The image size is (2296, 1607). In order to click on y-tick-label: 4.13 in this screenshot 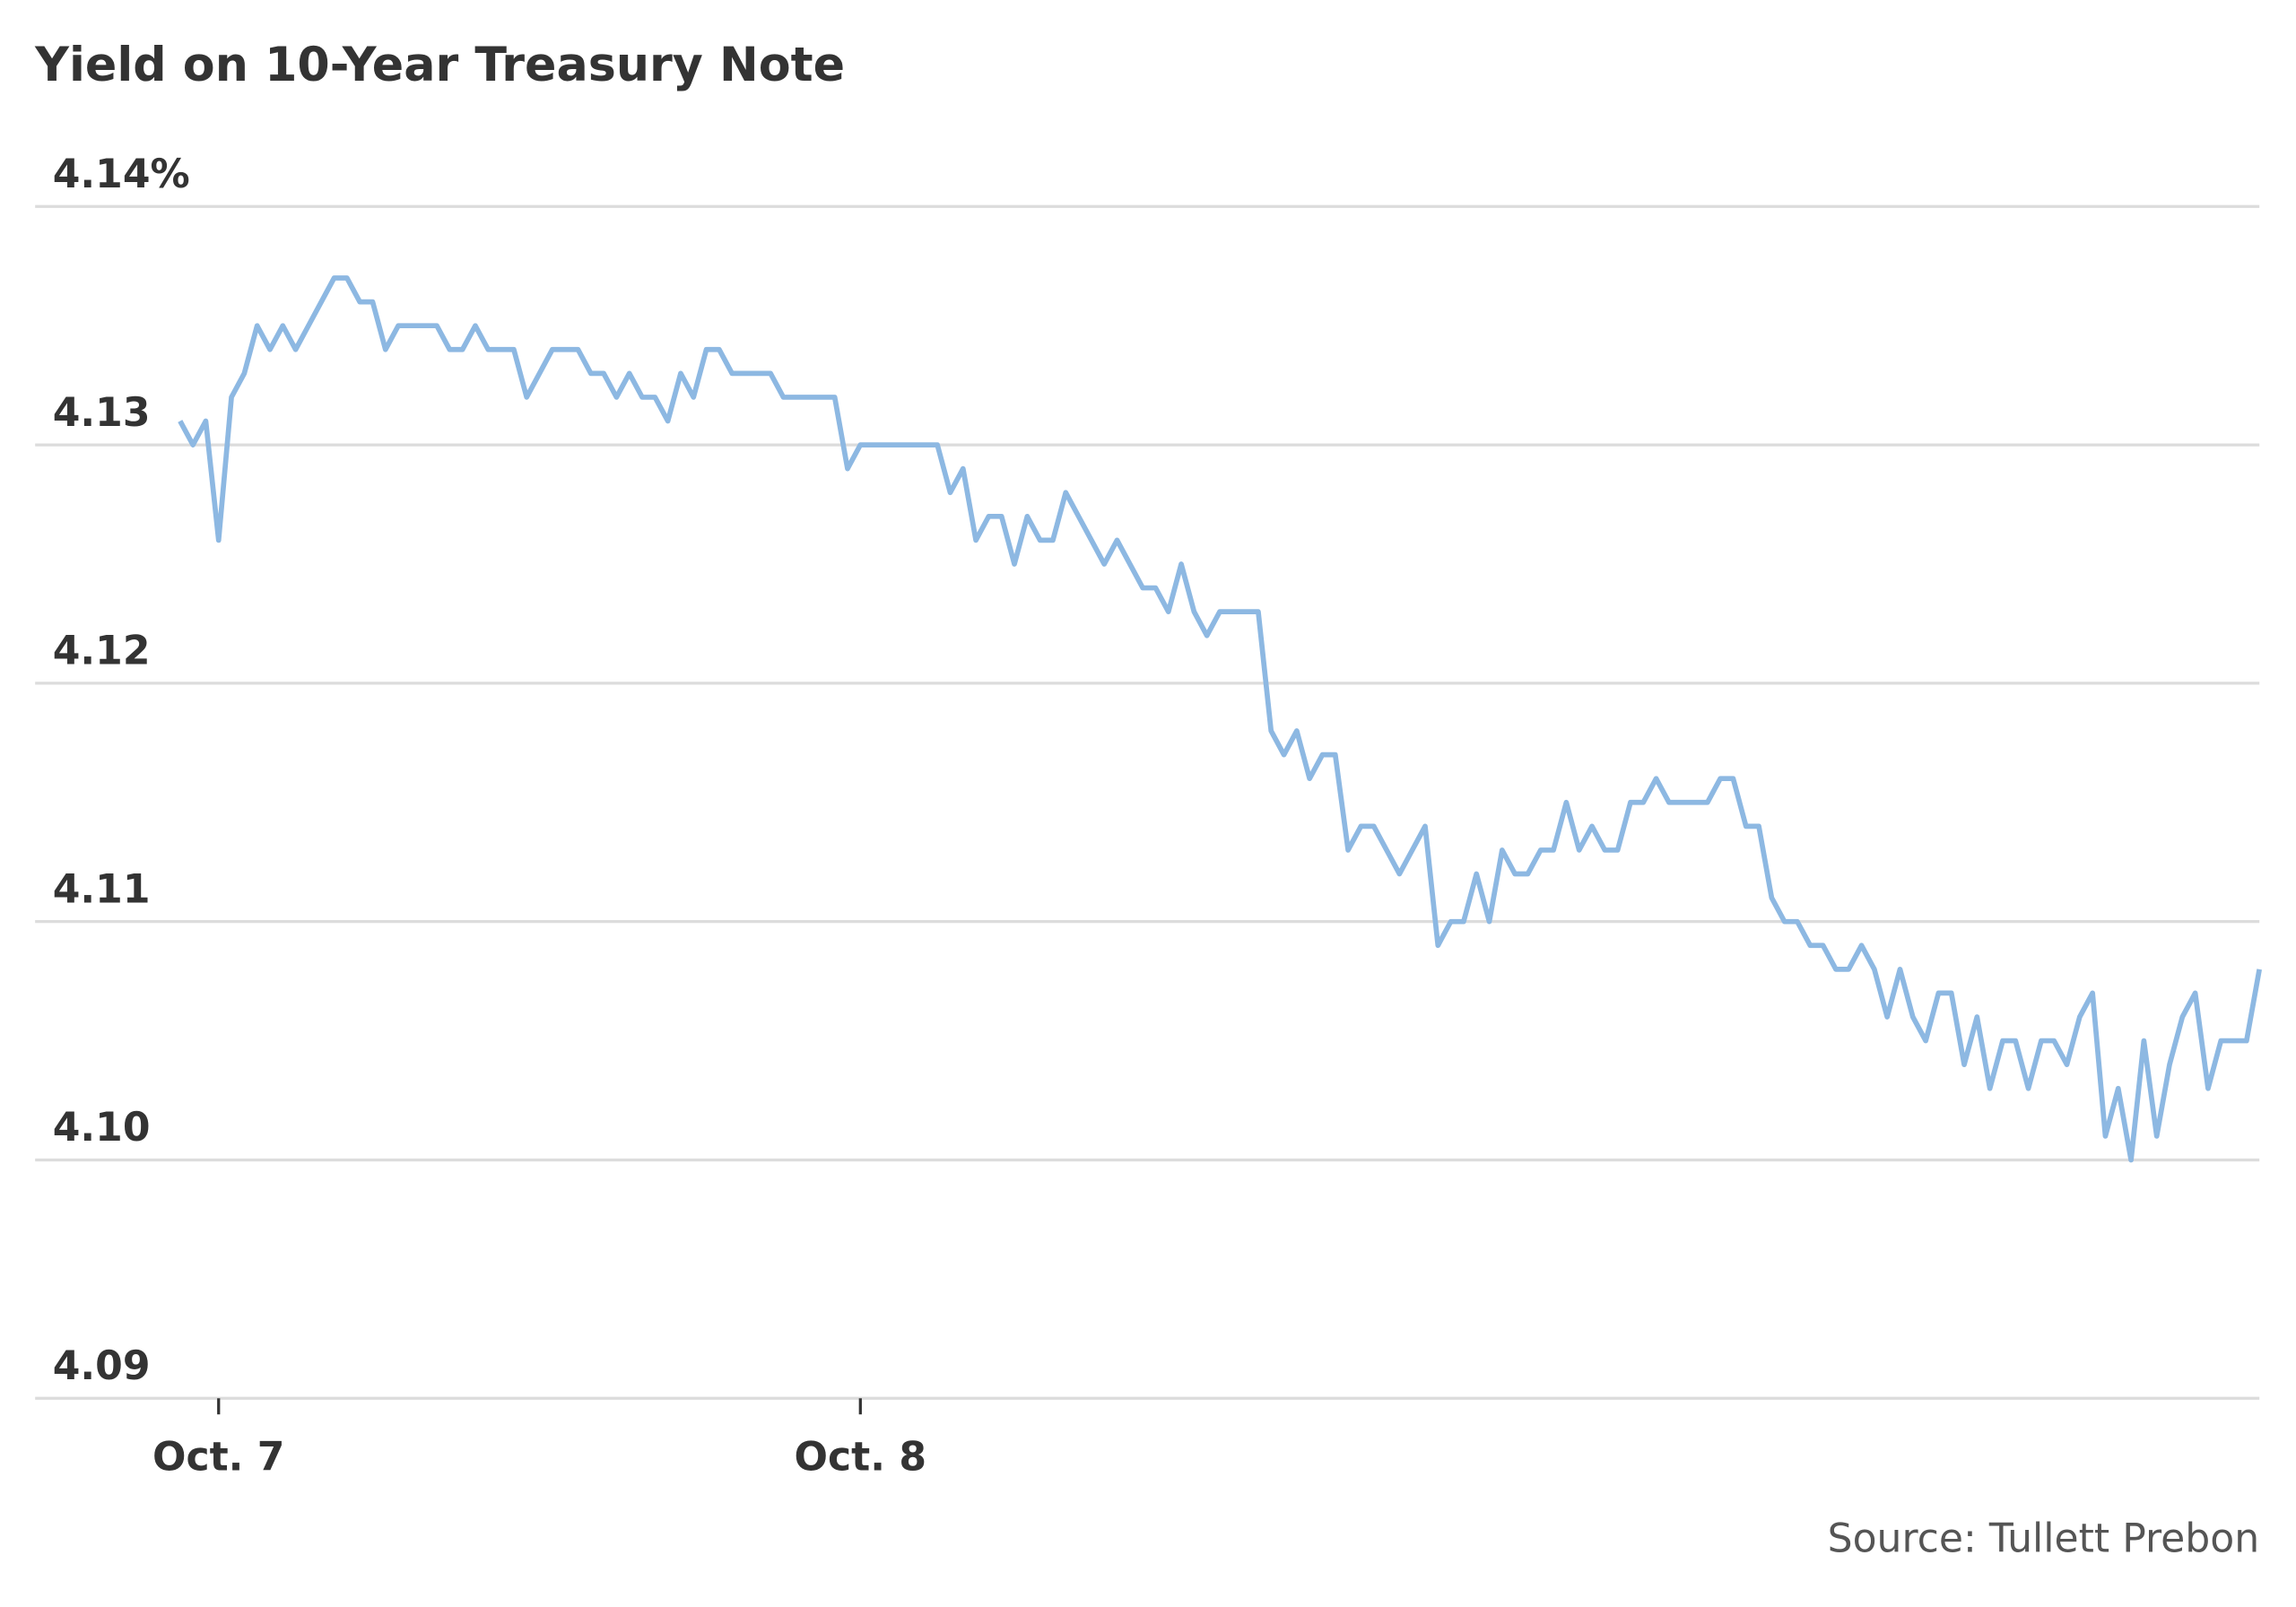, I will do `click(102, 413)`.